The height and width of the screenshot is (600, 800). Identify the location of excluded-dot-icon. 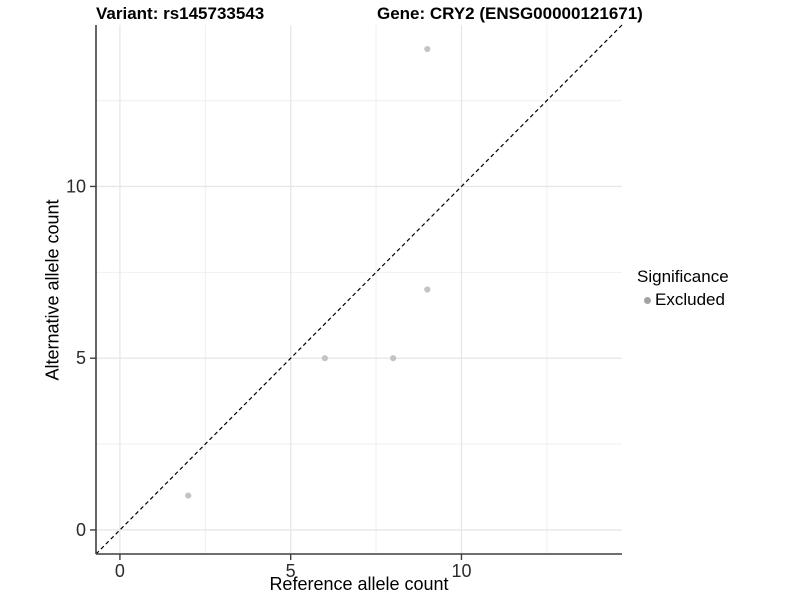
(647, 300).